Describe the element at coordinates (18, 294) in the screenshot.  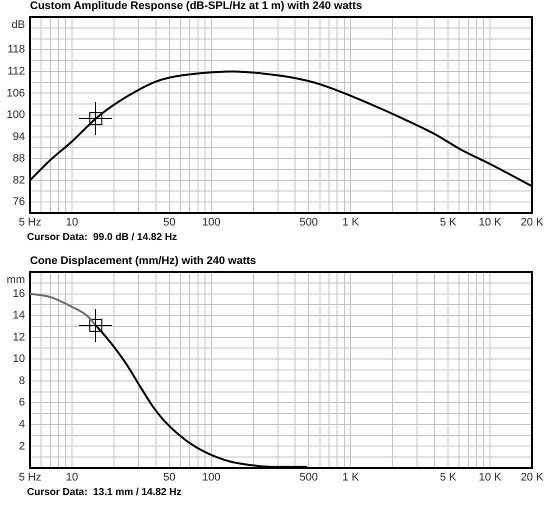
I see `y-tick-label: 16` at that location.